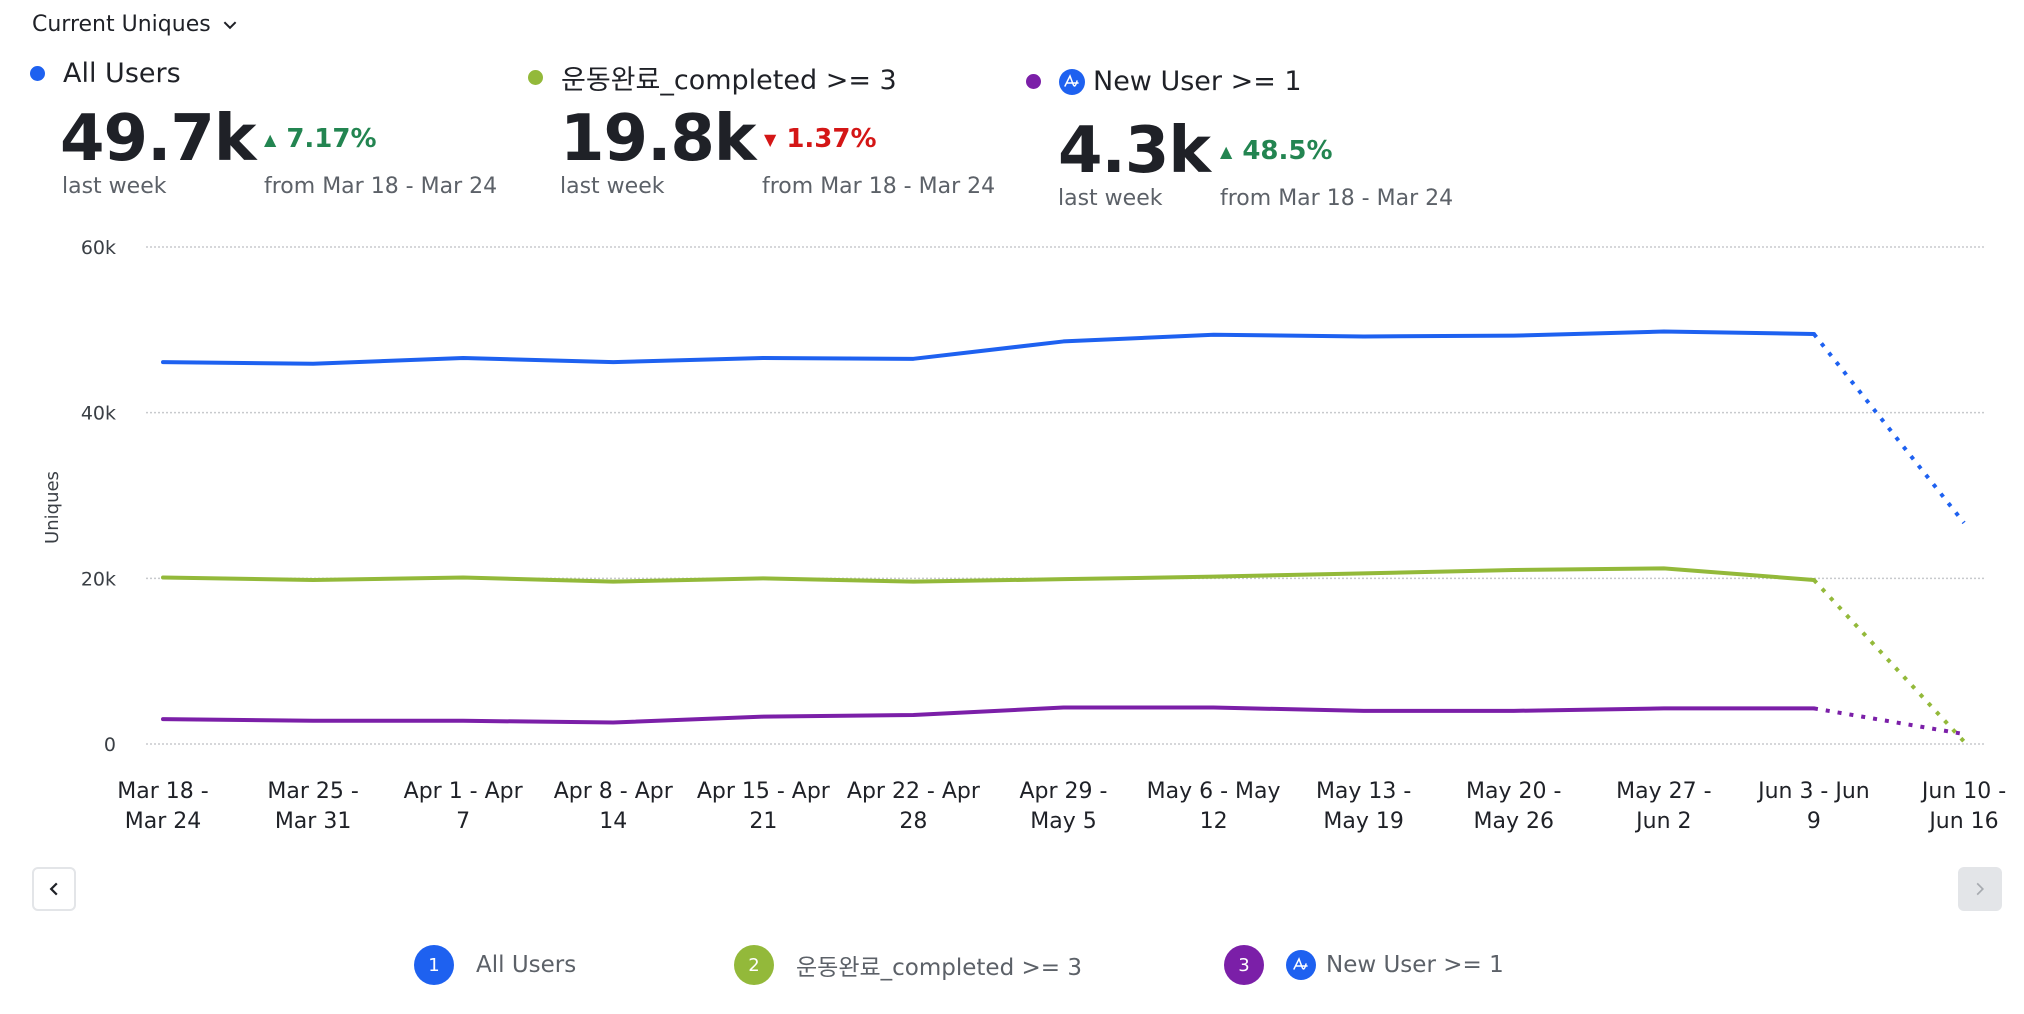 This screenshot has height=1014, width=2024. I want to click on kpi-change-value: 1.37%, so click(831, 139).